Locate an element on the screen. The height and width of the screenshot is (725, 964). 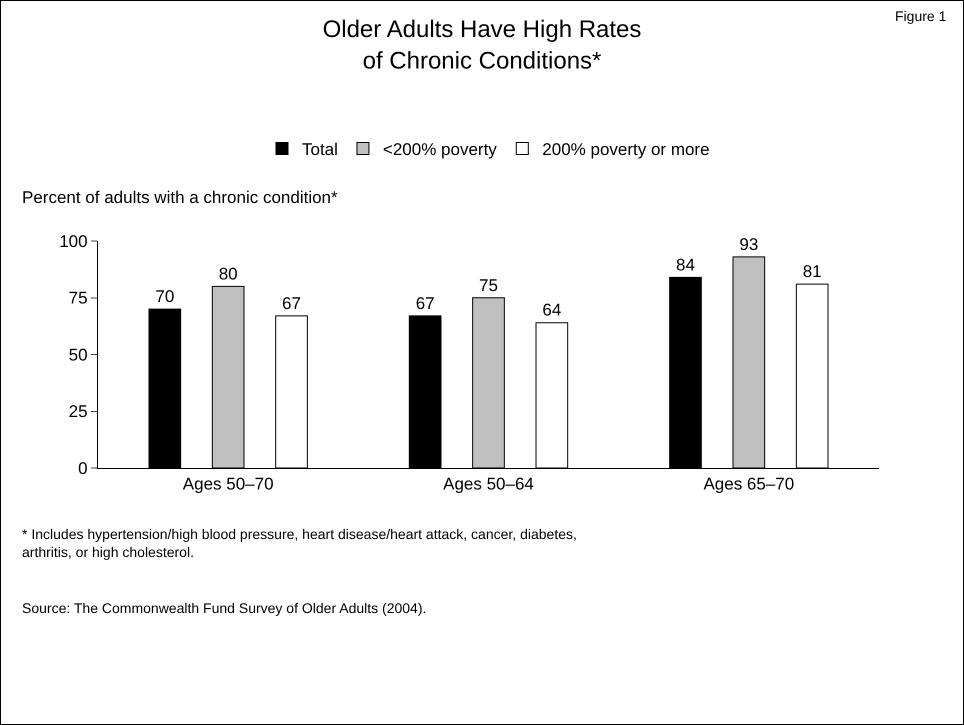
data-label: 84 is located at coordinates (685, 264).